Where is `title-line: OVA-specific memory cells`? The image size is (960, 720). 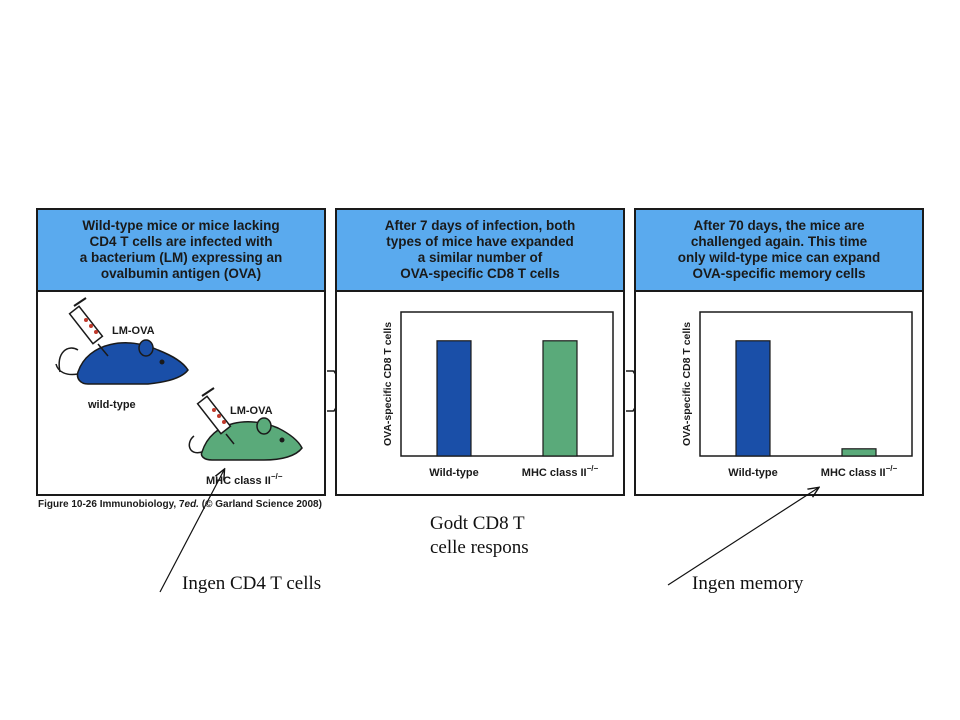 title-line: OVA-specific memory cells is located at coordinates (779, 273).